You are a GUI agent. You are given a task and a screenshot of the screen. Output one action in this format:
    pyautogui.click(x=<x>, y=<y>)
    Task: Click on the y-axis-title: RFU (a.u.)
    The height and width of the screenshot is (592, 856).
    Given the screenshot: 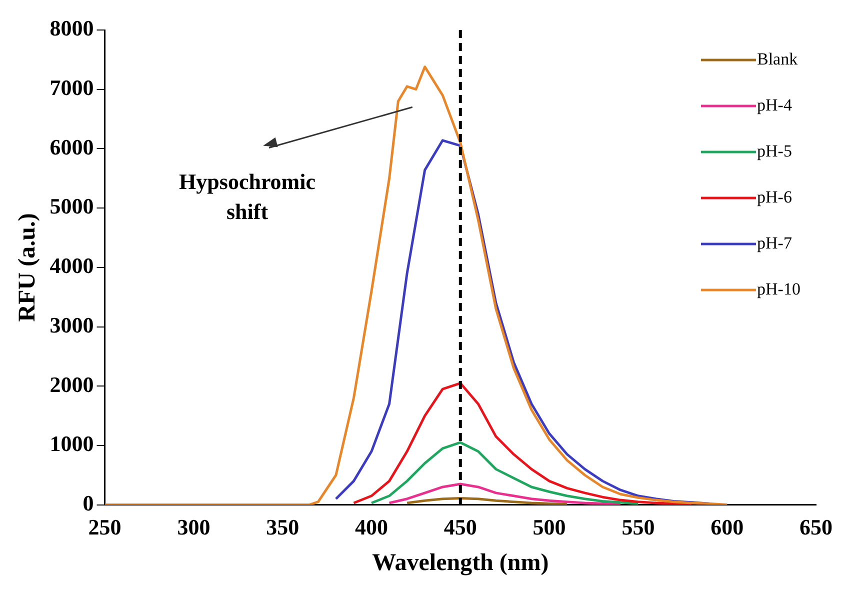 What is the action you would take?
    pyautogui.click(x=27, y=267)
    